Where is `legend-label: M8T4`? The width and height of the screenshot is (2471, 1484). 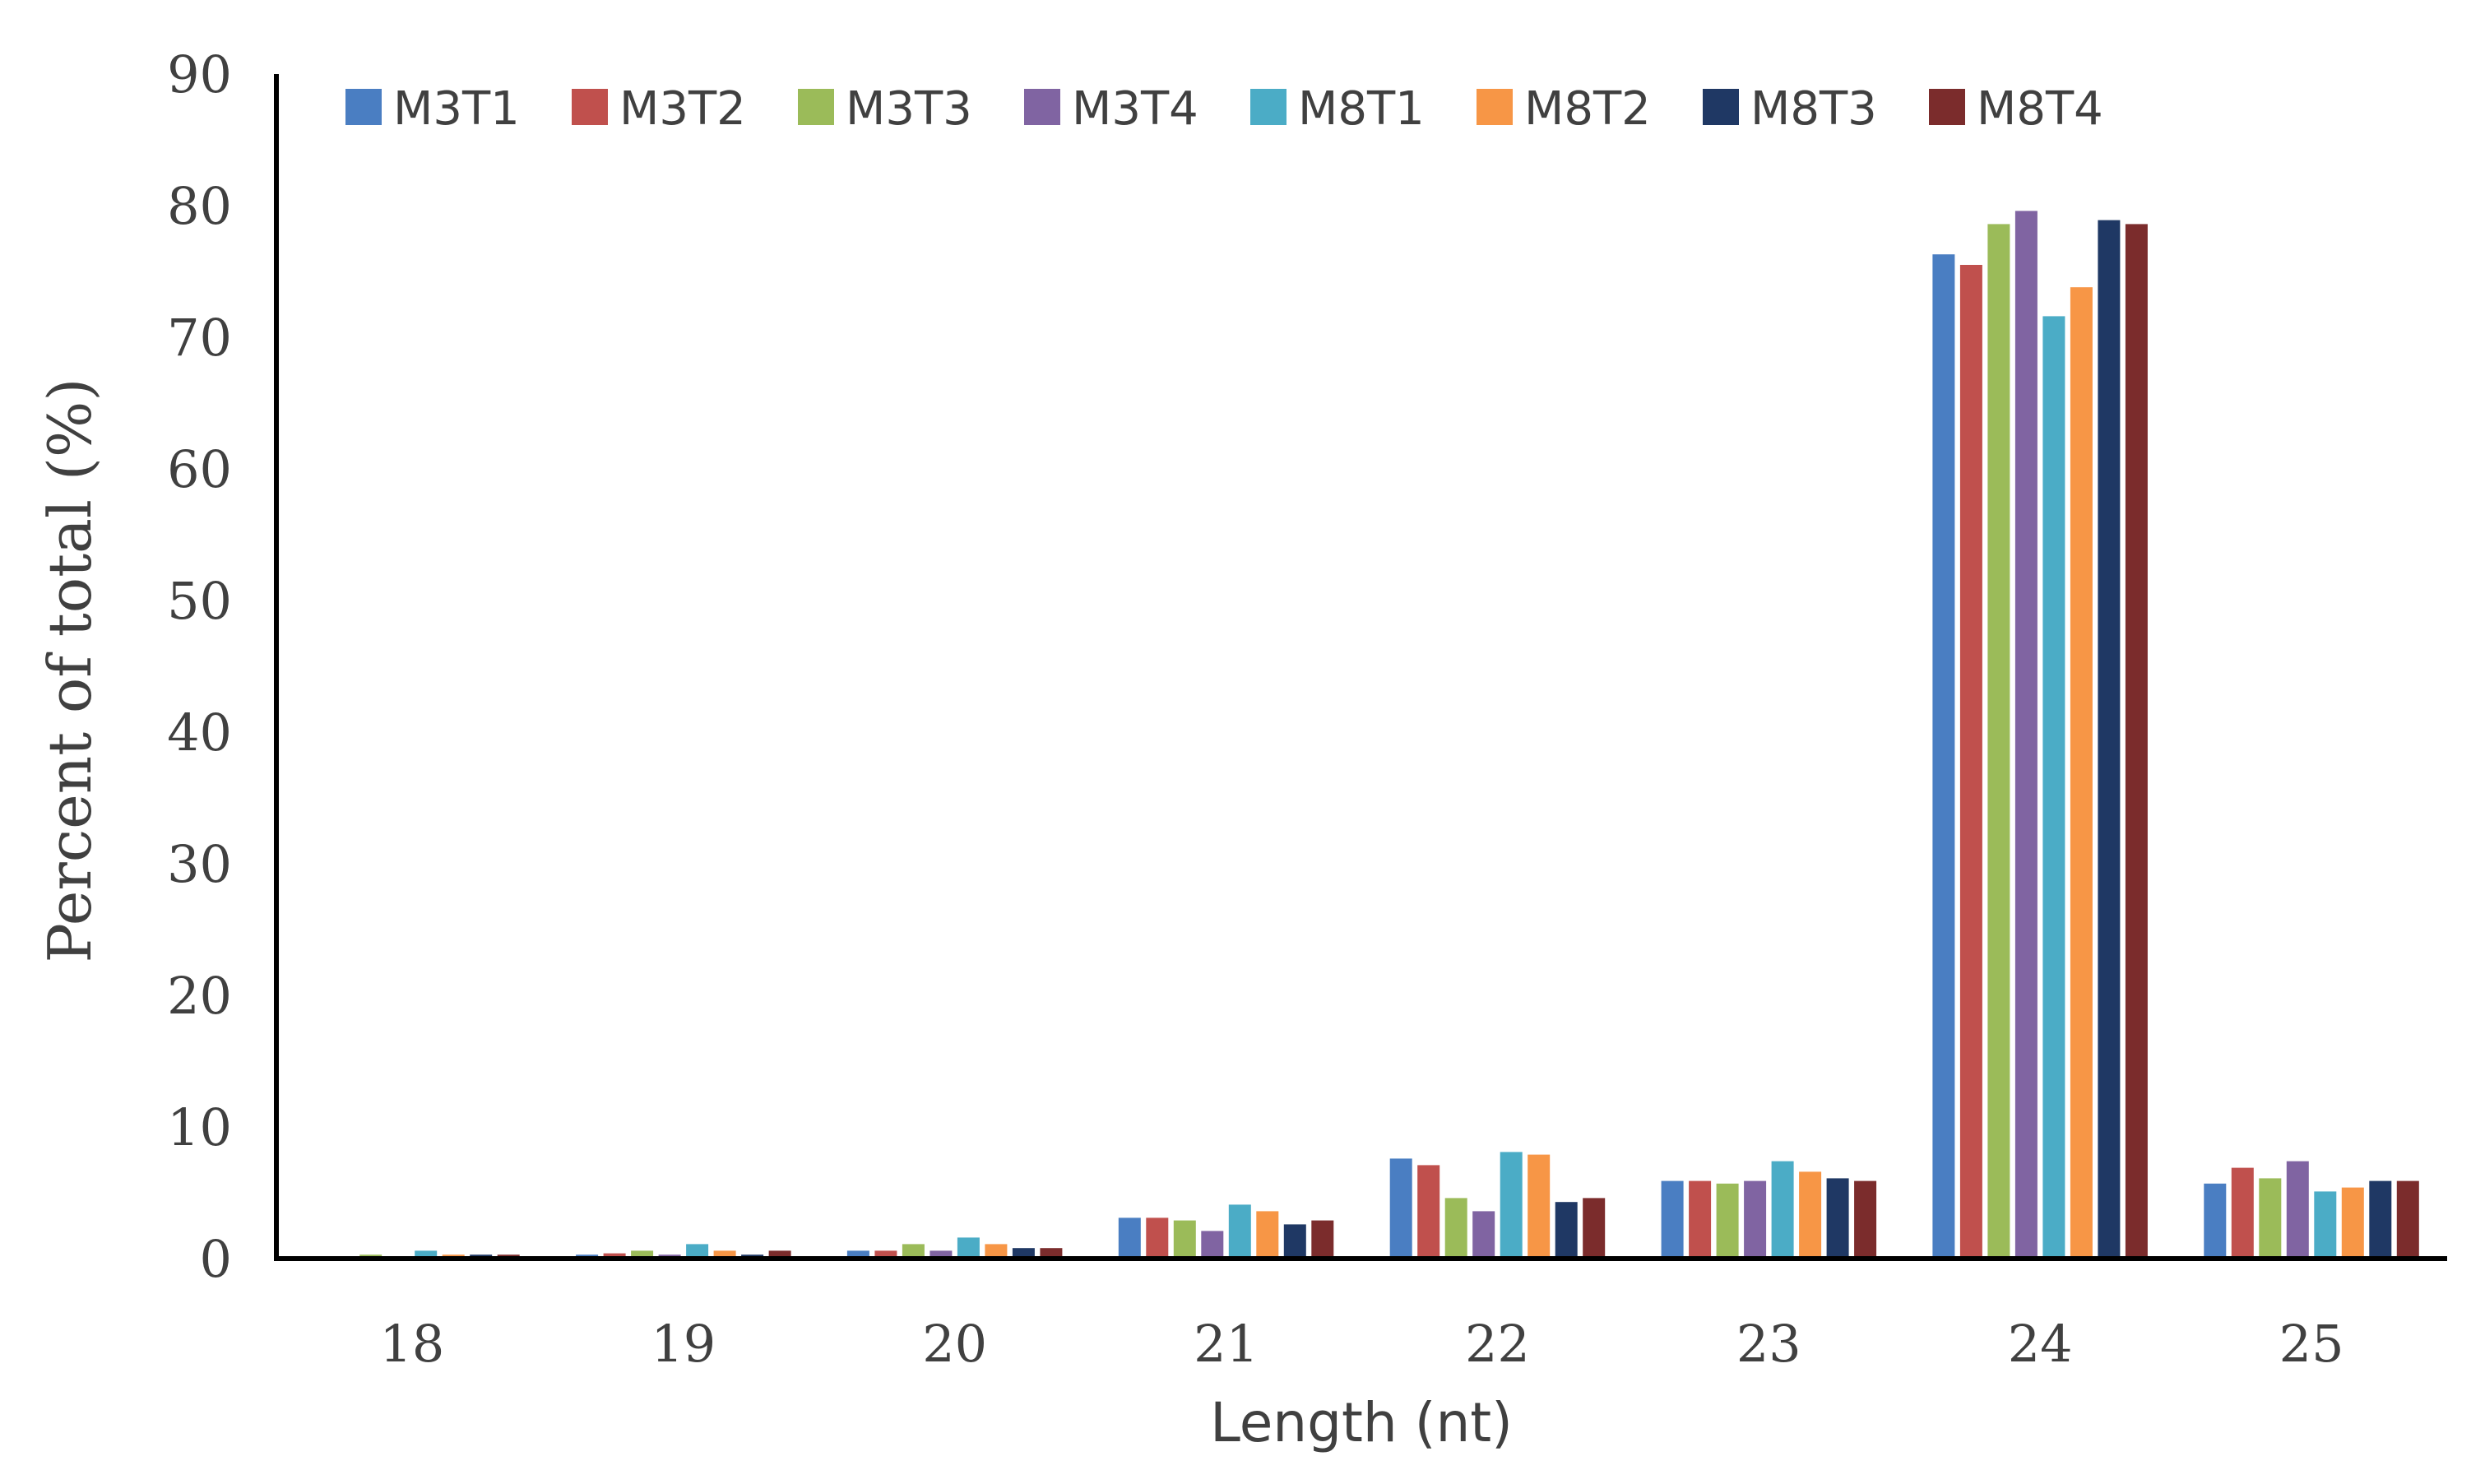 legend-label: M8T4 is located at coordinates (2040, 109).